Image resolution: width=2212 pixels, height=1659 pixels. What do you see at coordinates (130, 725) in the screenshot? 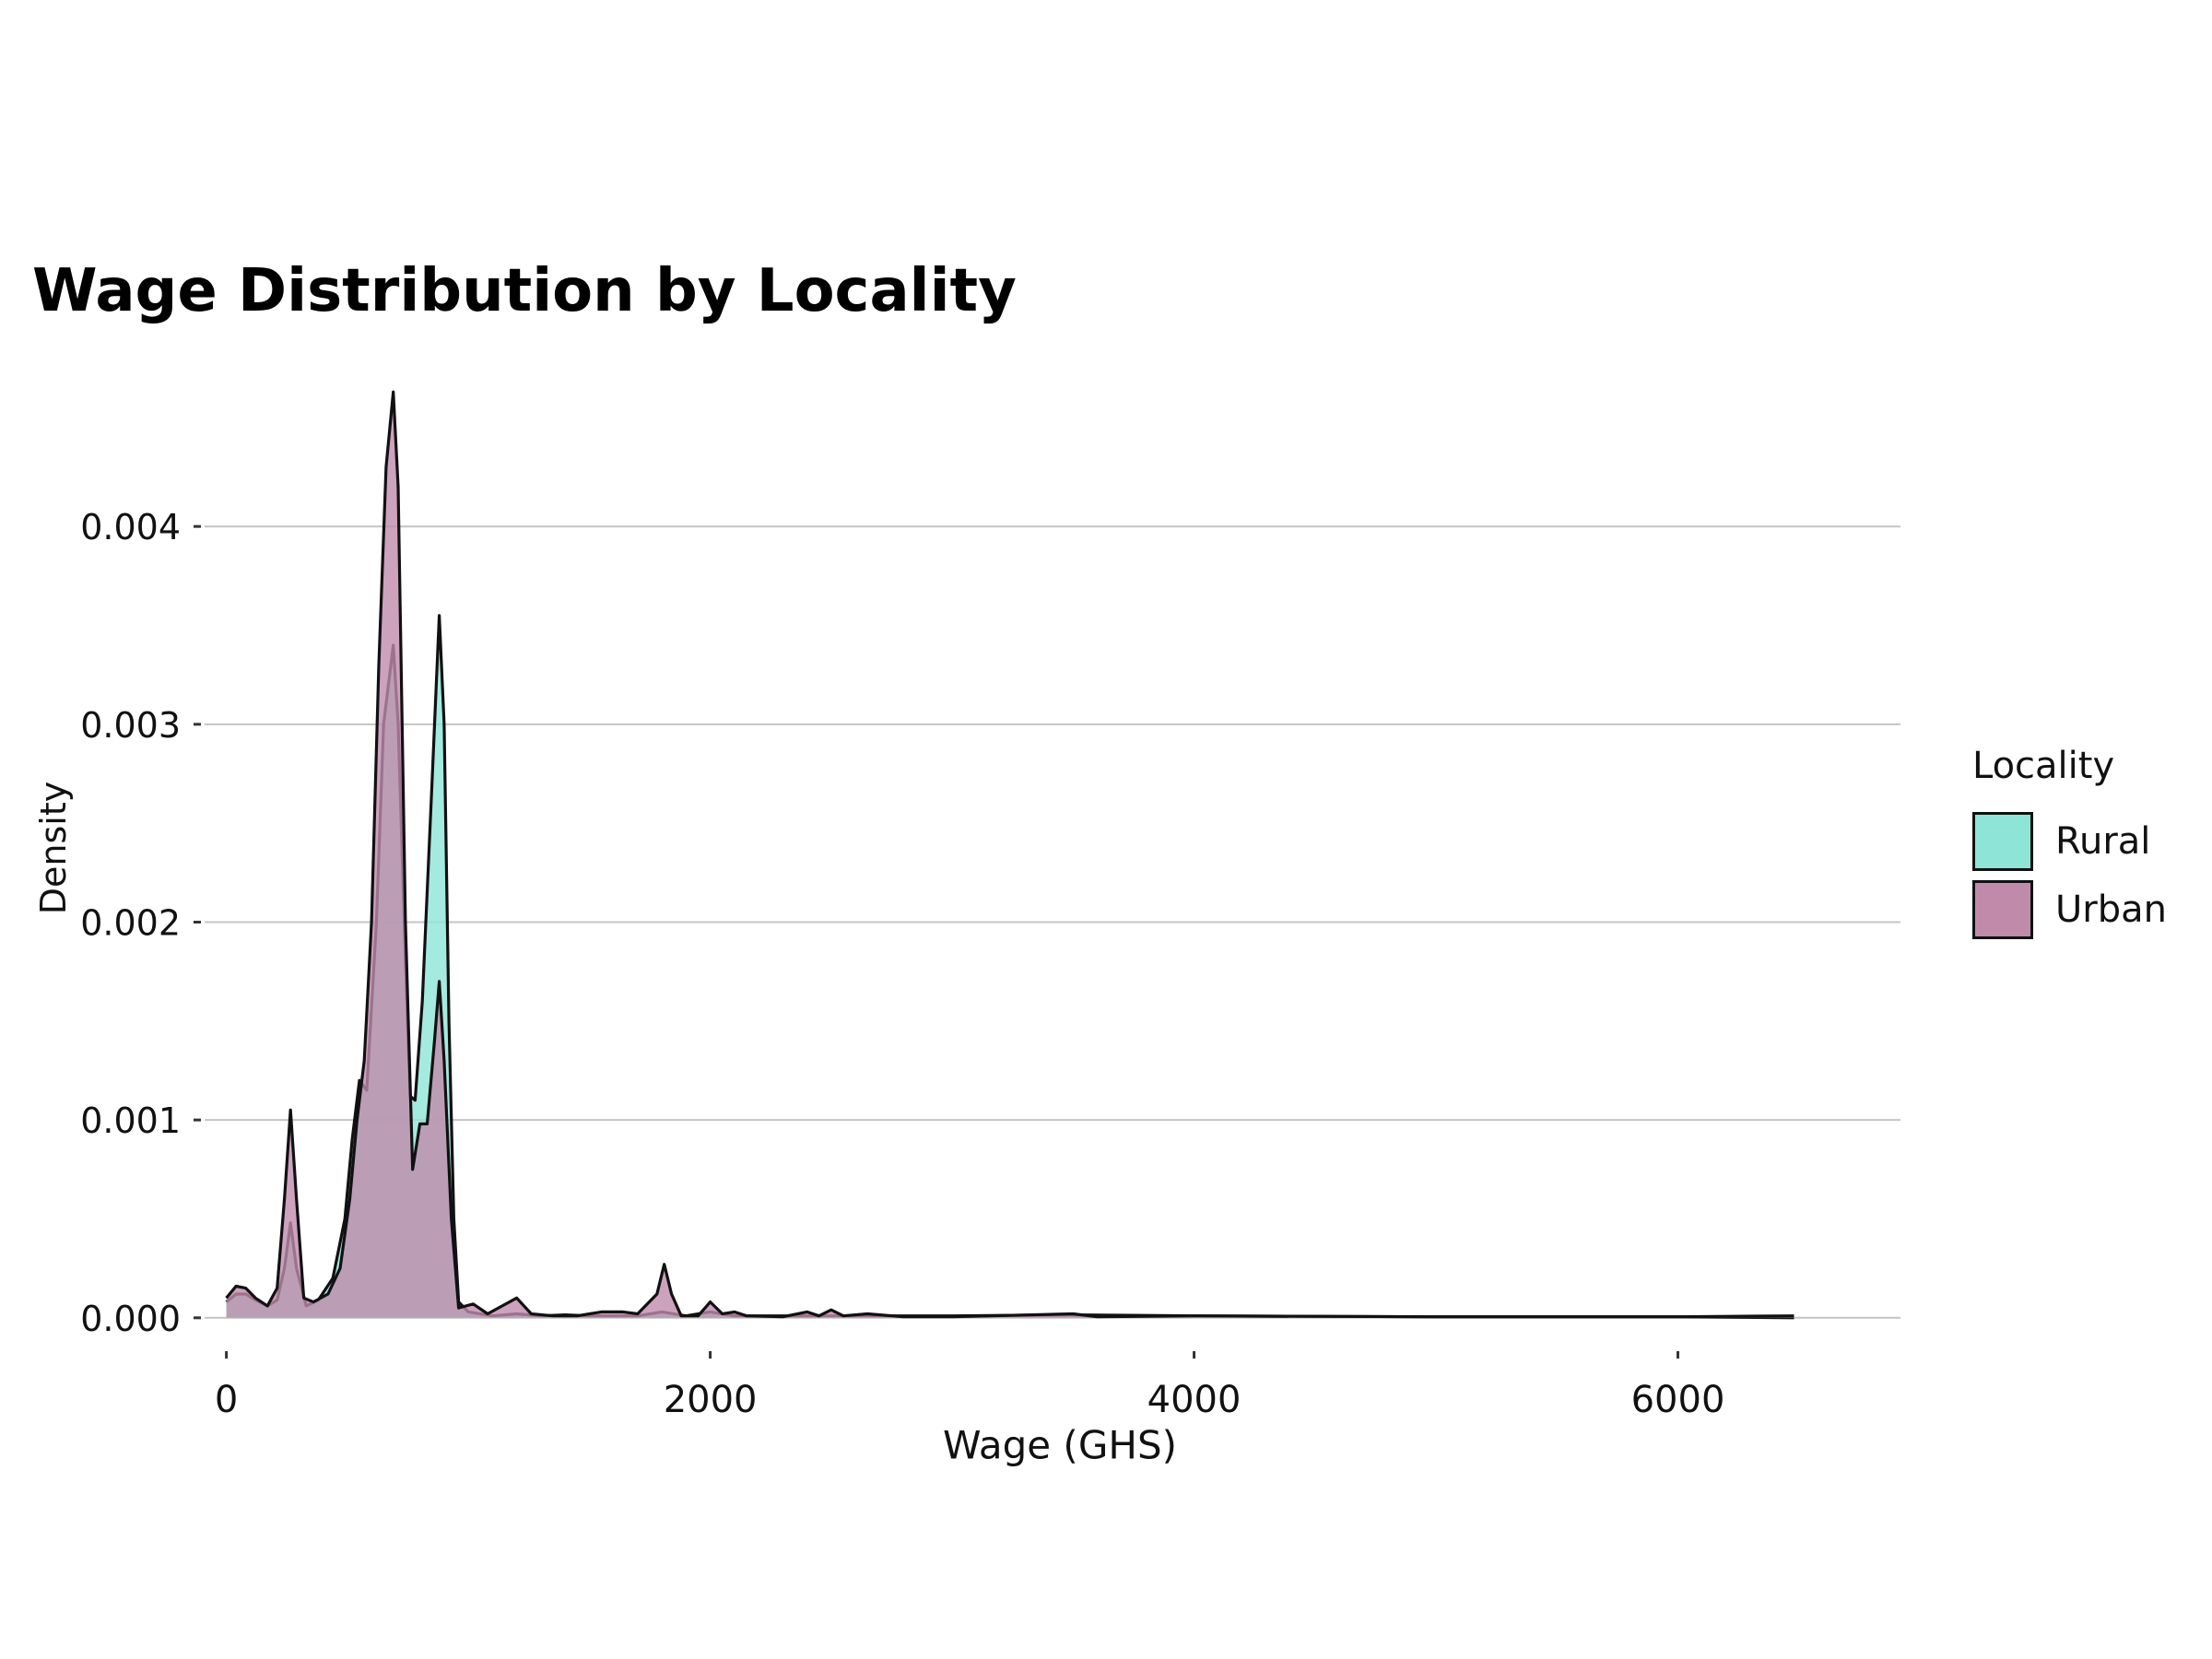
I see `y-tick-label: 0.003` at bounding box center [130, 725].